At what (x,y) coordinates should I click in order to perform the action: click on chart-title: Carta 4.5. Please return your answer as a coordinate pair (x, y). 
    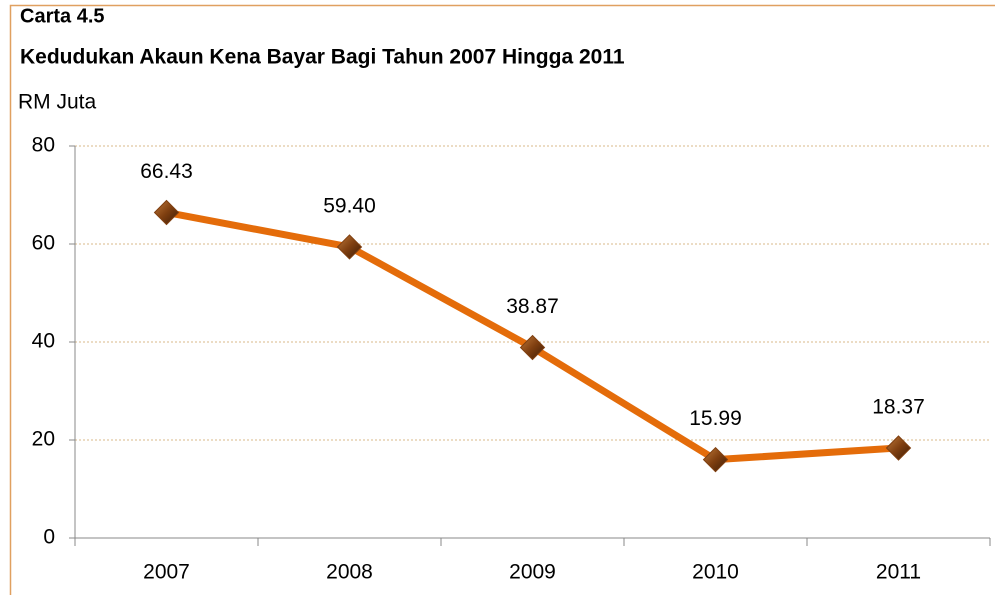
    Looking at the image, I should click on (62, 16).